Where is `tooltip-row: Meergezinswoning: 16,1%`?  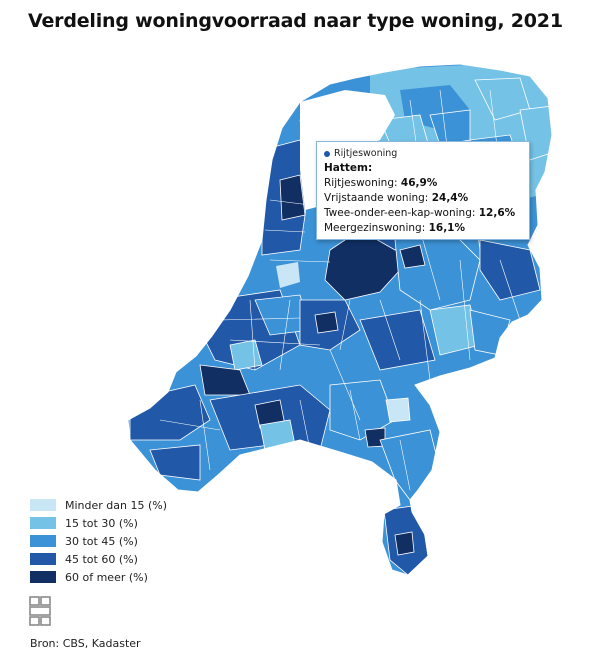 tooltip-row: Meergezinswoning: 16,1% is located at coordinates (423, 228).